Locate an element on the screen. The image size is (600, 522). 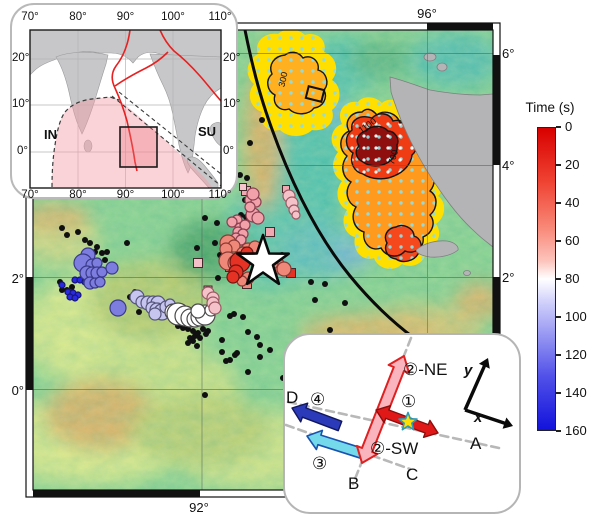
lat-label-left-2: 2° is located at coordinates (17, 278).